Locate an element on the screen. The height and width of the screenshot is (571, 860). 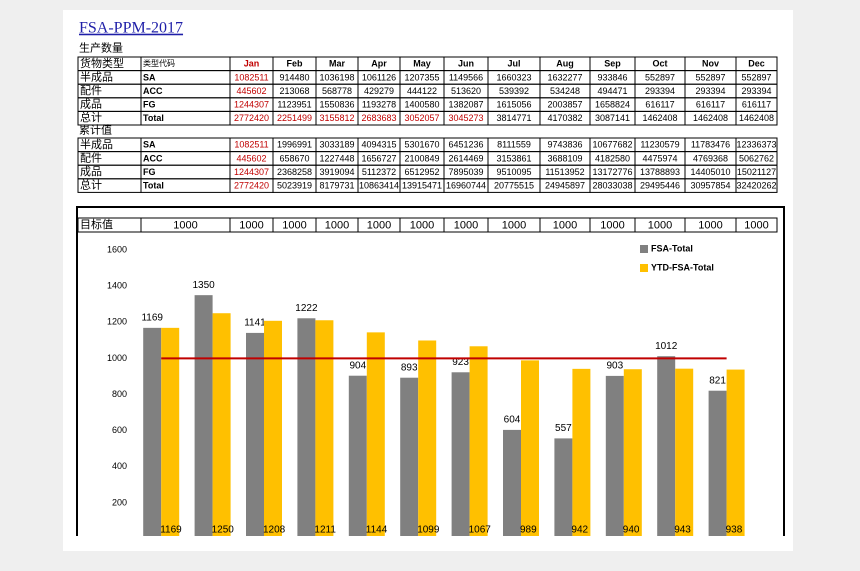
cell-text: 4094315 is located at coordinates (378, 145).